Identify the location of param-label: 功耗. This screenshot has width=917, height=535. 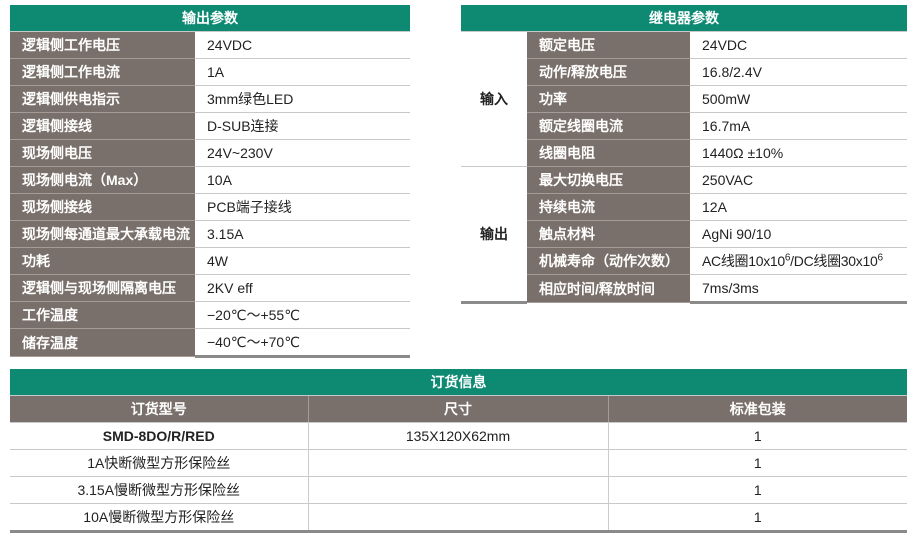
(102, 261).